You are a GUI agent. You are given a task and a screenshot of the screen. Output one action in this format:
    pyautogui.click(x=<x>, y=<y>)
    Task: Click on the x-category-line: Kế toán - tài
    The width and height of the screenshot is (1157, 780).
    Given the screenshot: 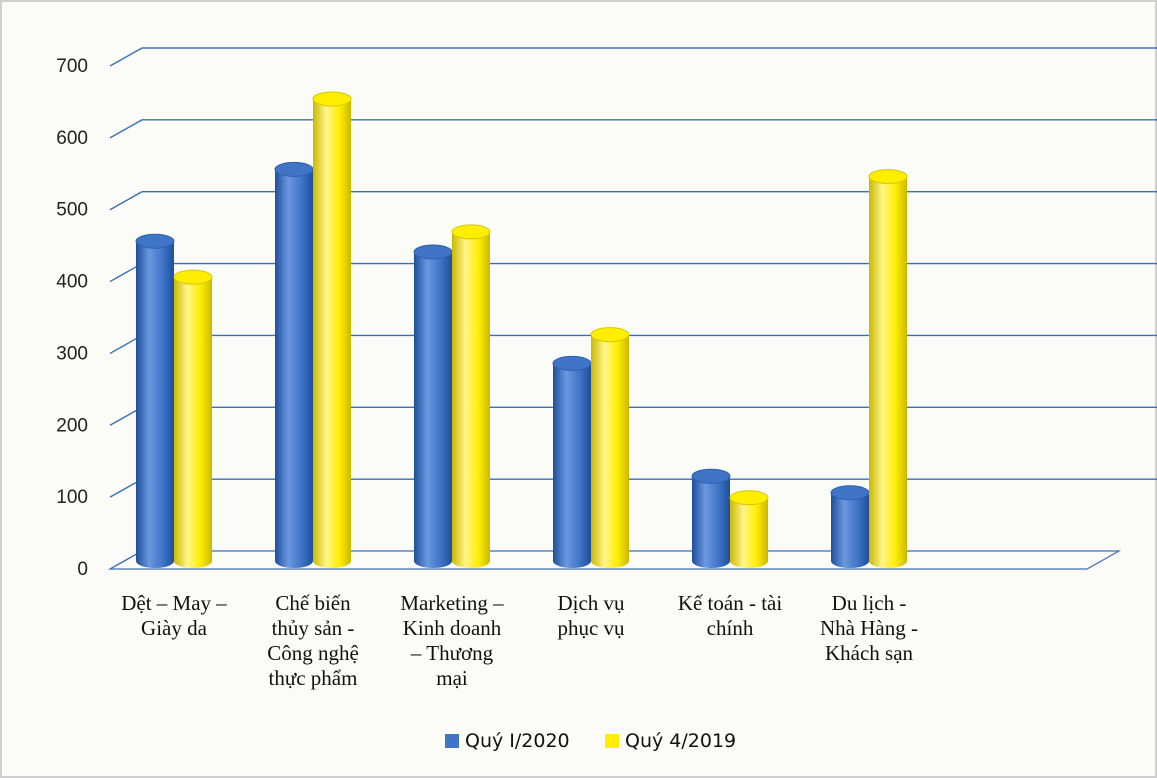 What is the action you would take?
    pyautogui.click(x=730, y=603)
    